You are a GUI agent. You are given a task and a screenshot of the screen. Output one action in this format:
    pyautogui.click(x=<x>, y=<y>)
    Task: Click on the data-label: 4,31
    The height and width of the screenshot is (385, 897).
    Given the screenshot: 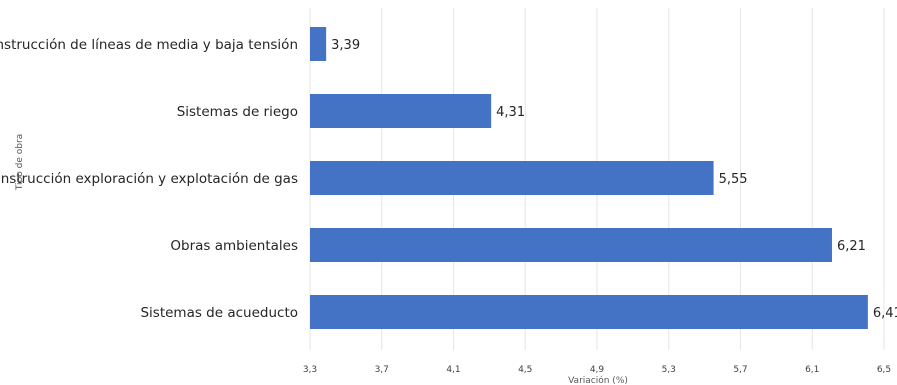 What is the action you would take?
    pyautogui.click(x=510, y=112)
    